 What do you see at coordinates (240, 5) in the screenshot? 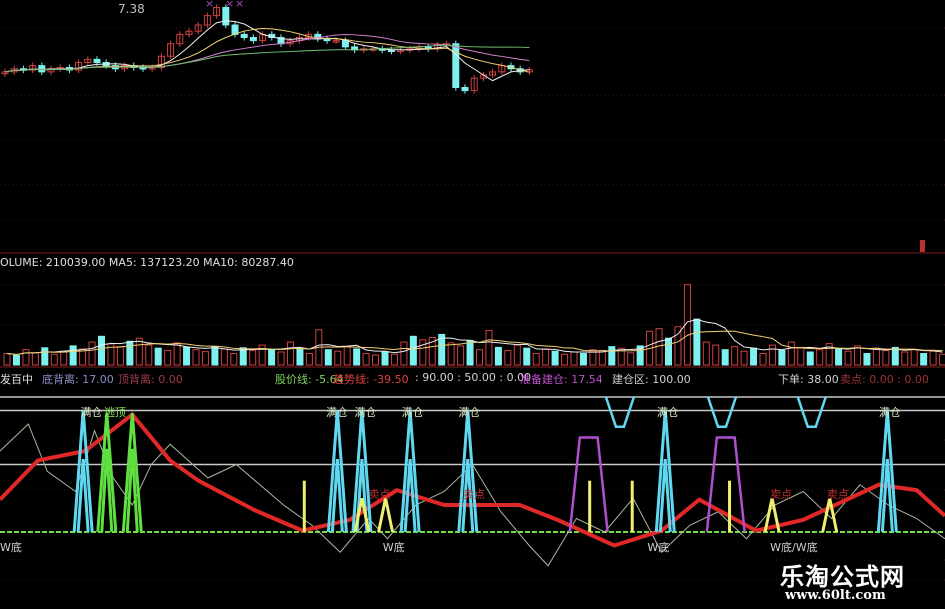
I see `top-marker: ×` at bounding box center [240, 5].